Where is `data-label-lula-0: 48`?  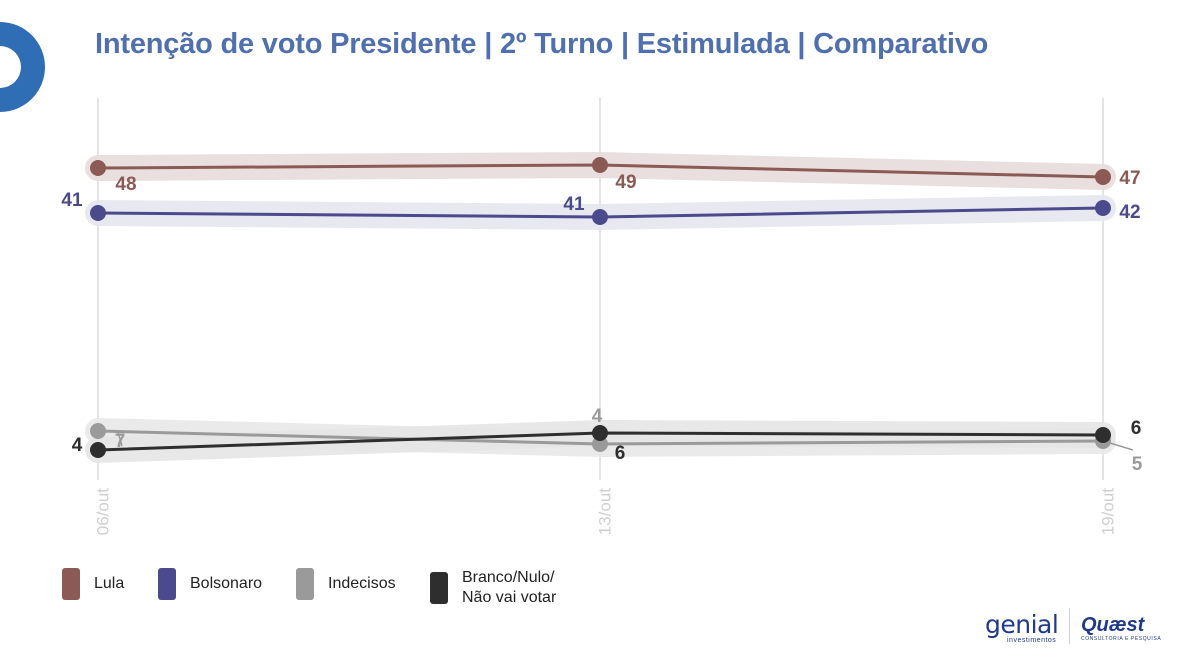 data-label-lula-0: 48 is located at coordinates (125, 184).